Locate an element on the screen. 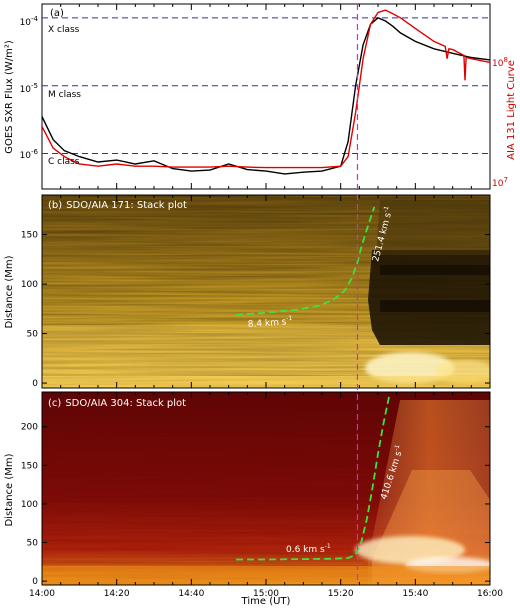  m-class-label: M class is located at coordinates (64, 95).